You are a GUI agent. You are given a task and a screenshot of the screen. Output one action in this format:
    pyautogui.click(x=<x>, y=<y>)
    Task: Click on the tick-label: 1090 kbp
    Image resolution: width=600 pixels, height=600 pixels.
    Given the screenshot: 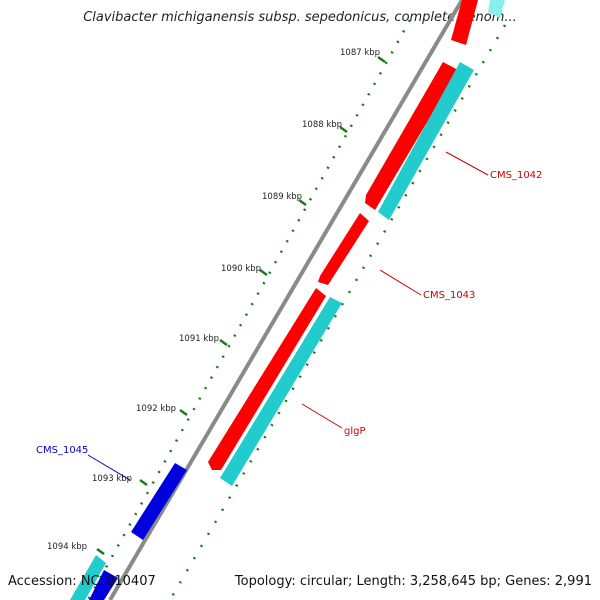 What is the action you would take?
    pyautogui.click(x=241, y=269)
    